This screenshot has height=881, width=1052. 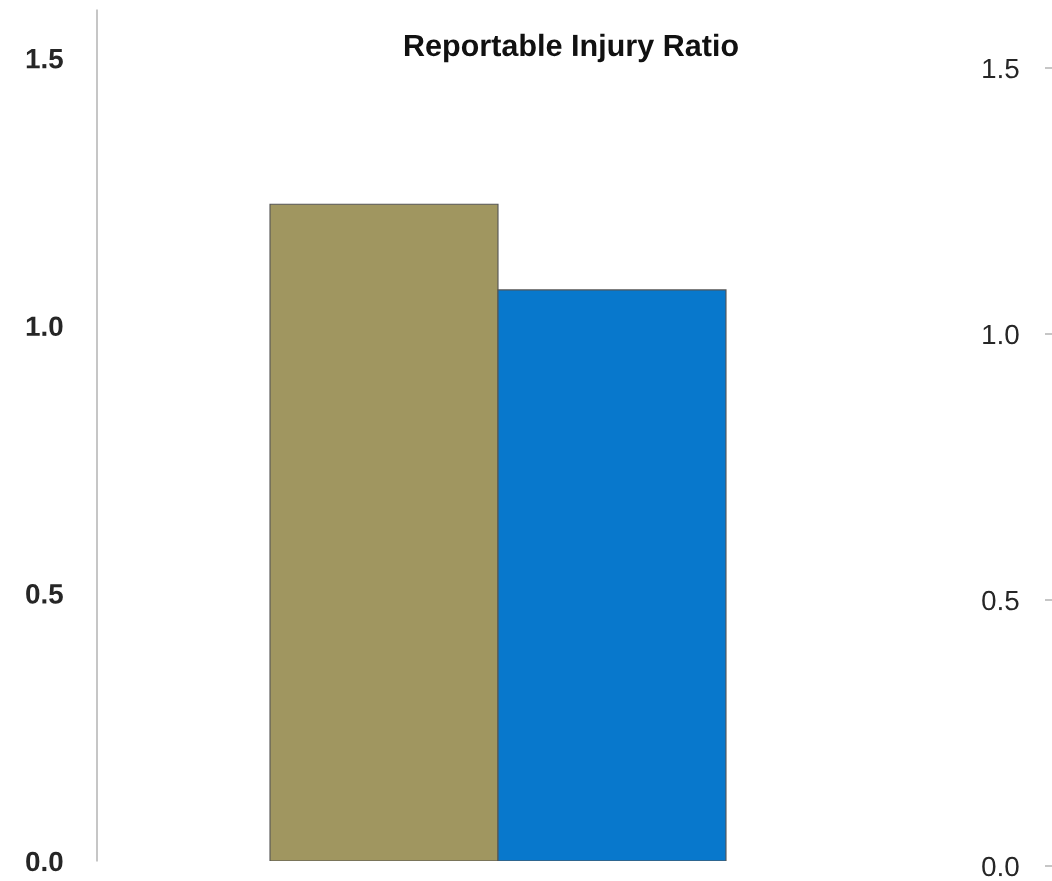 What do you see at coordinates (44, 59) in the screenshot?
I see `y-tick-label: 1.5` at bounding box center [44, 59].